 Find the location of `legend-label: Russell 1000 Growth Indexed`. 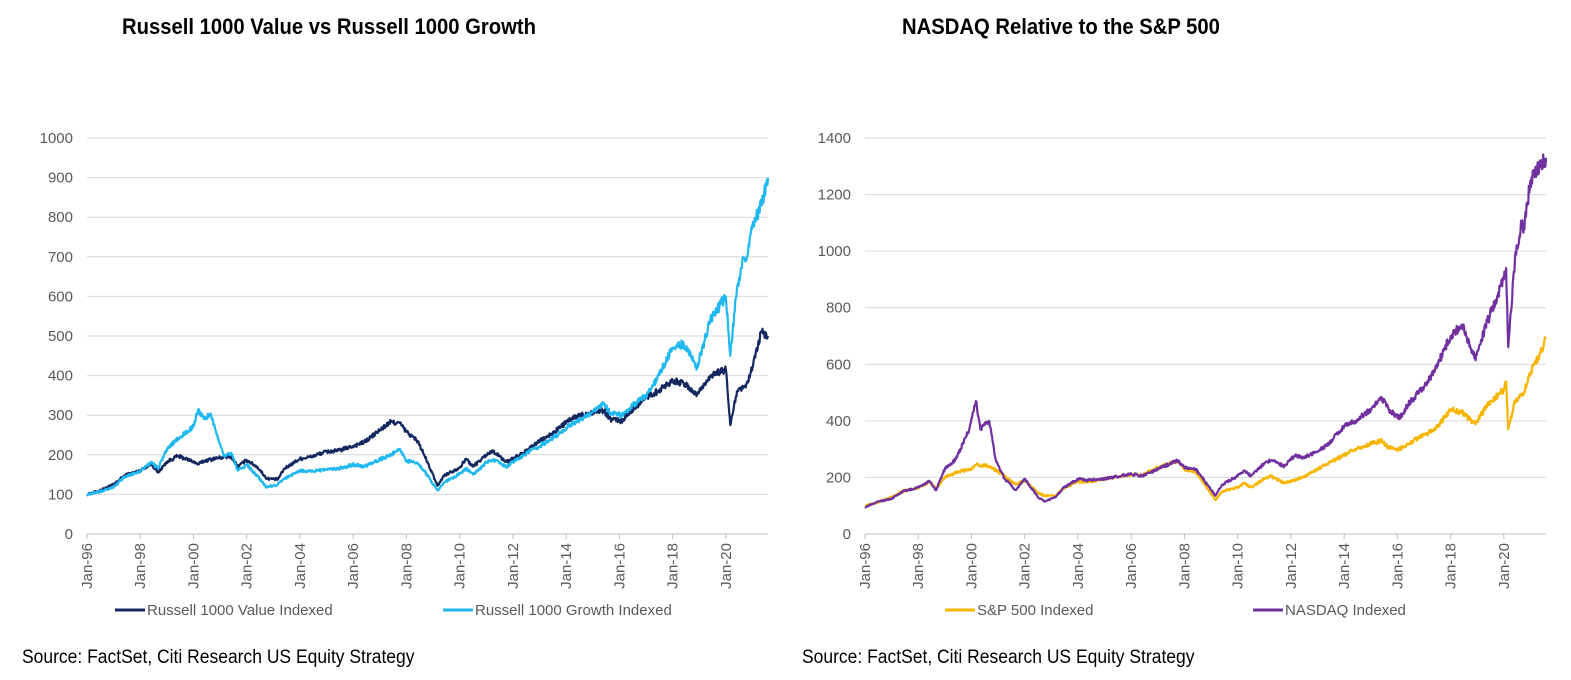

legend-label: Russell 1000 Growth Indexed is located at coordinates (573, 610).